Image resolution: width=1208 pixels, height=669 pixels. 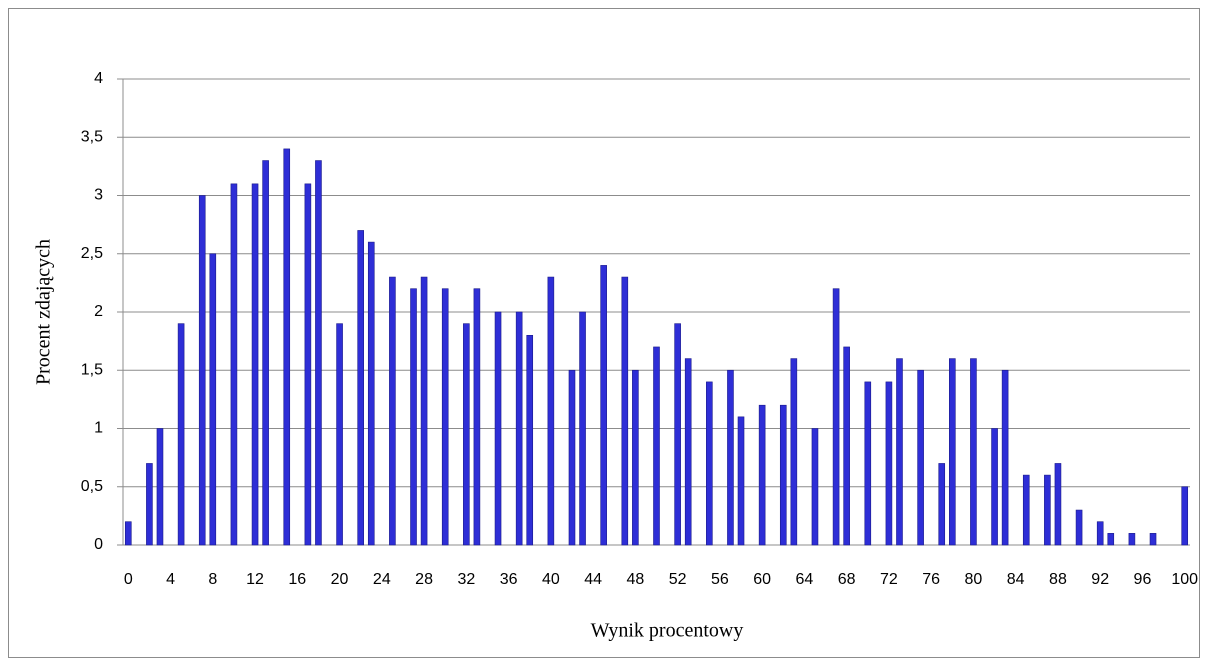 I want to click on y-tick-label: 3, so click(x=98, y=195).